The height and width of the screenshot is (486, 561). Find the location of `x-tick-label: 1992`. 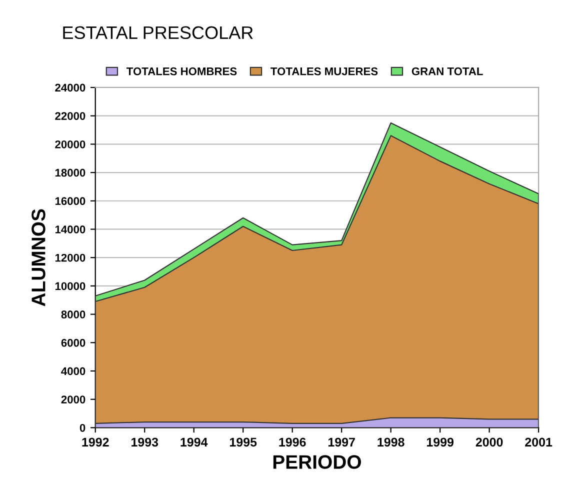

x-tick-label: 1992 is located at coordinates (95, 442).